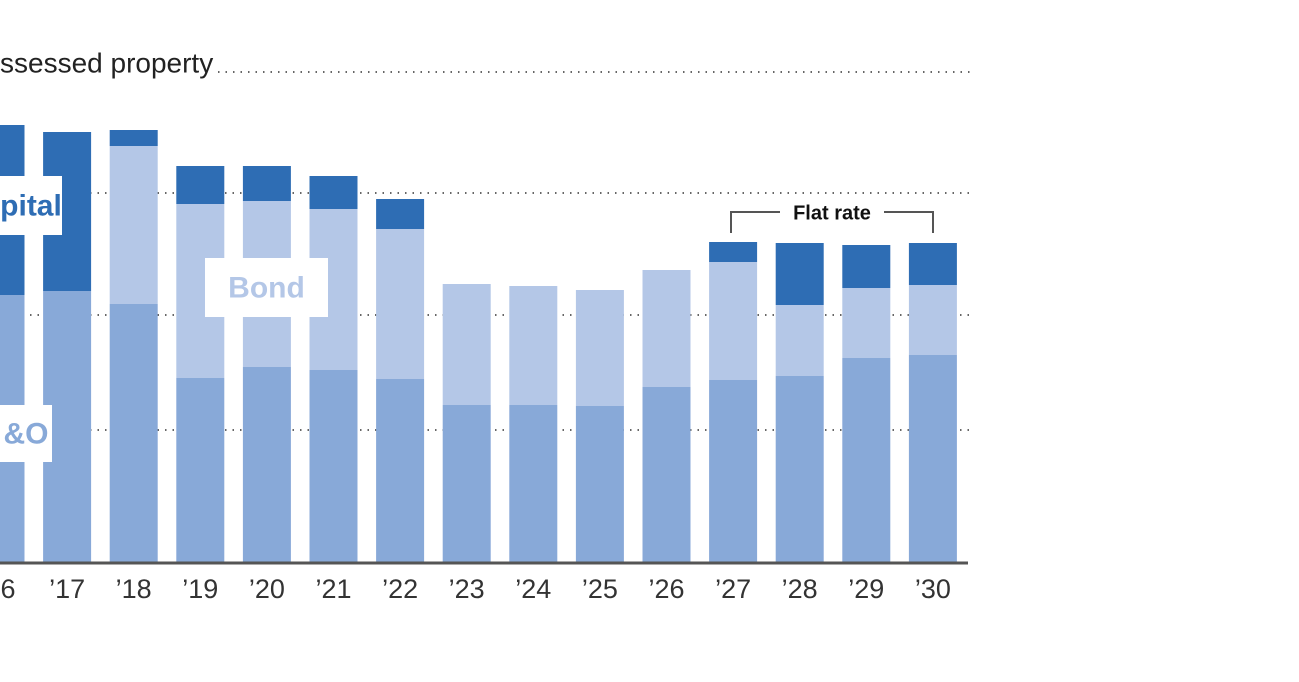  I want to click on x-tick-label: ’21, so click(333, 589).